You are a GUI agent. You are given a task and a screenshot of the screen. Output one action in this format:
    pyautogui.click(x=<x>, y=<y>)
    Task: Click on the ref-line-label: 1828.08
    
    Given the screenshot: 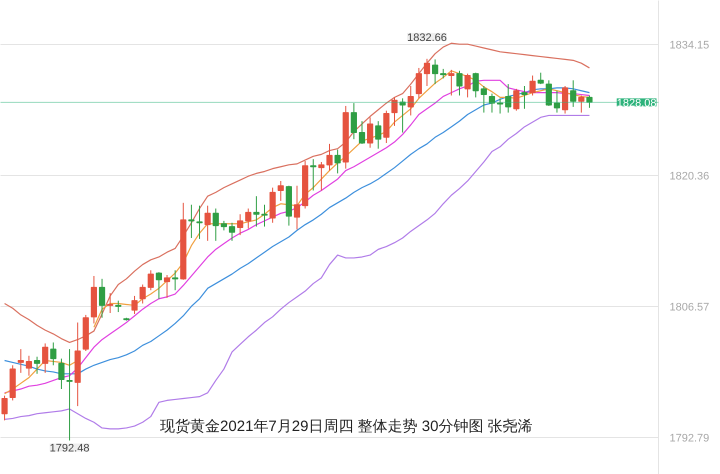 What is the action you would take?
    pyautogui.click(x=636, y=103)
    